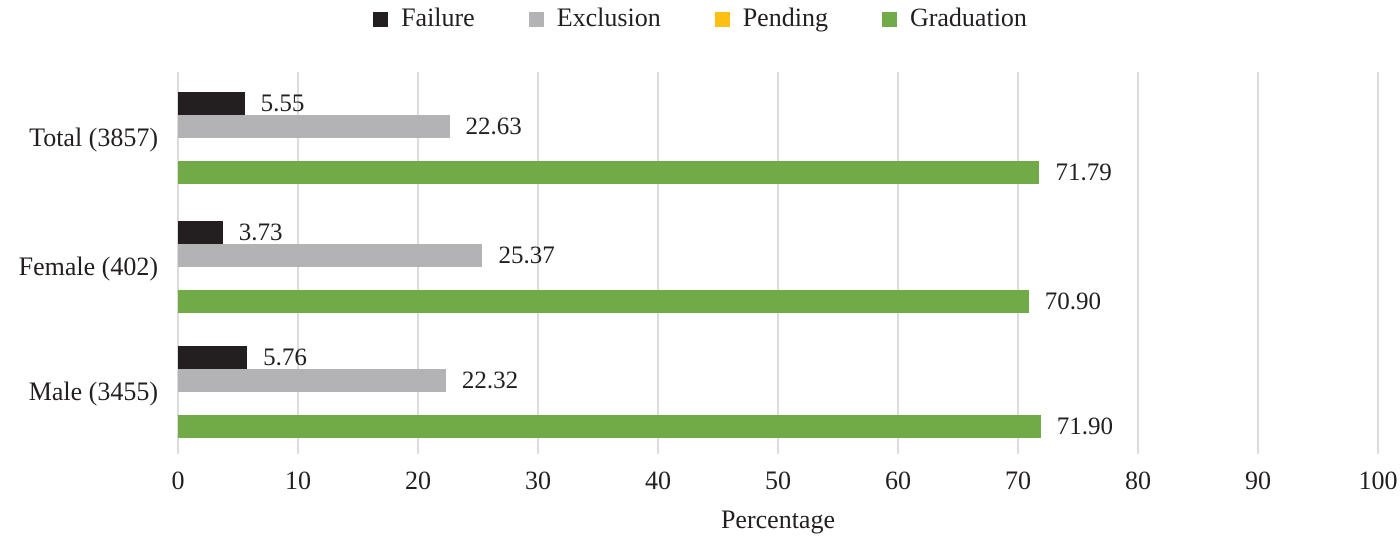  What do you see at coordinates (260, 232) in the screenshot?
I see `bar-value-label: 3.73` at bounding box center [260, 232].